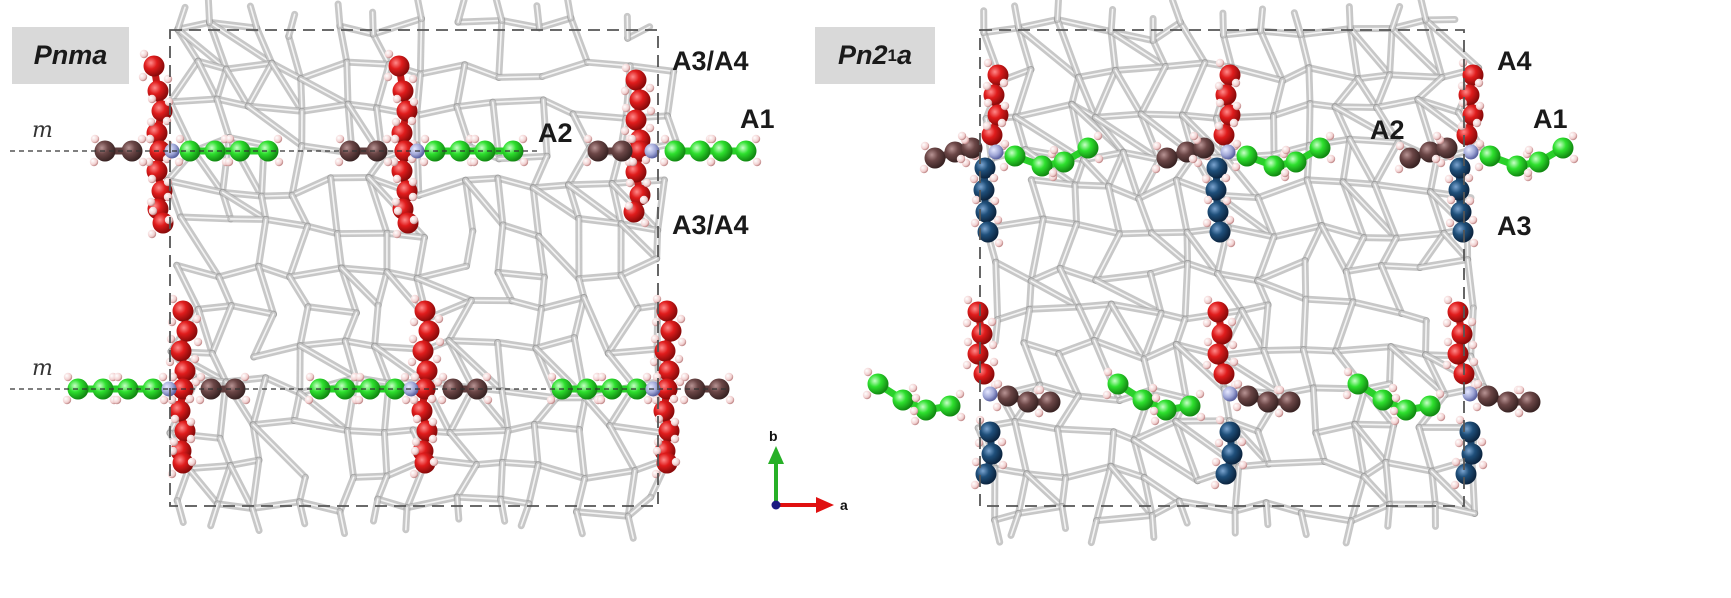  I want to click on mirror-plane-label-top: m, so click(42, 130).